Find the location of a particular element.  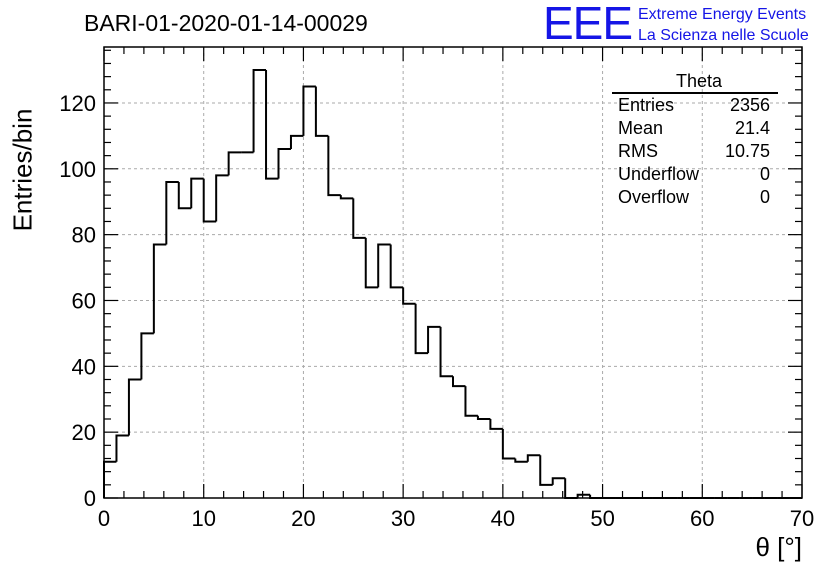

stats-row-mean: Mean 21.4 is located at coordinates (695, 128).